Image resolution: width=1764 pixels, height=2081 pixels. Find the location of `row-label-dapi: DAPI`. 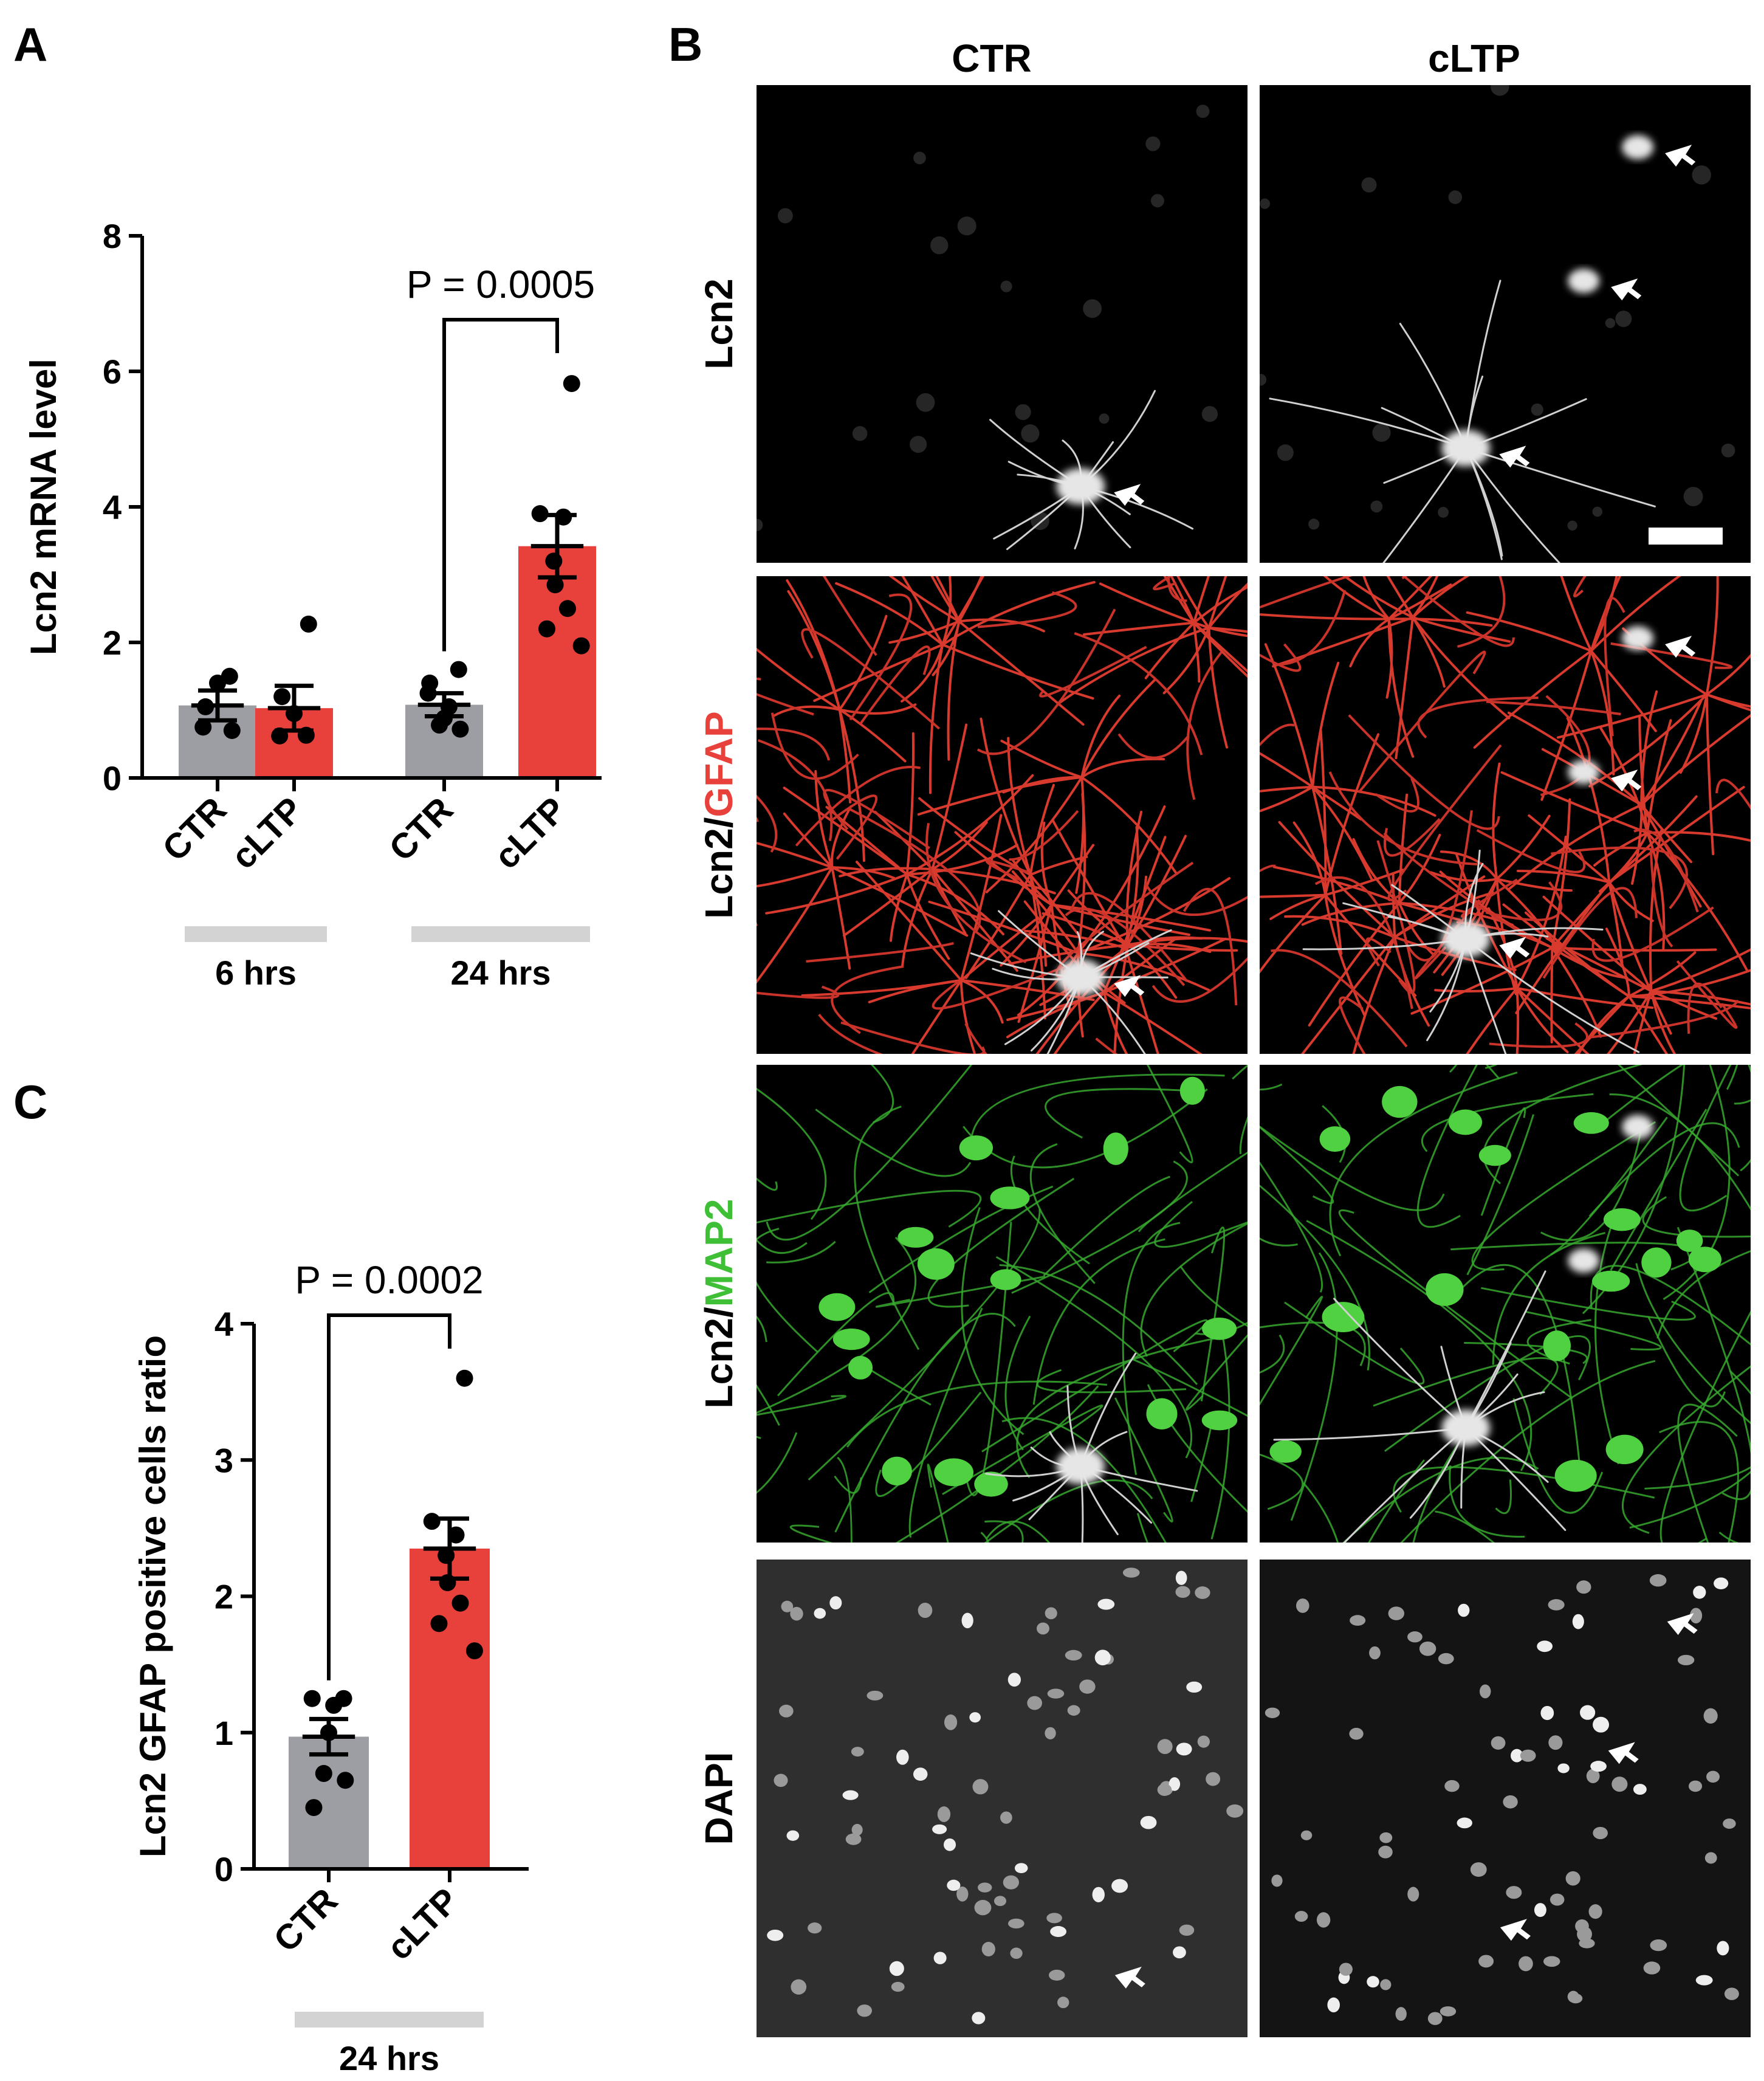

row-label-dapi: DAPI is located at coordinates (719, 1798).